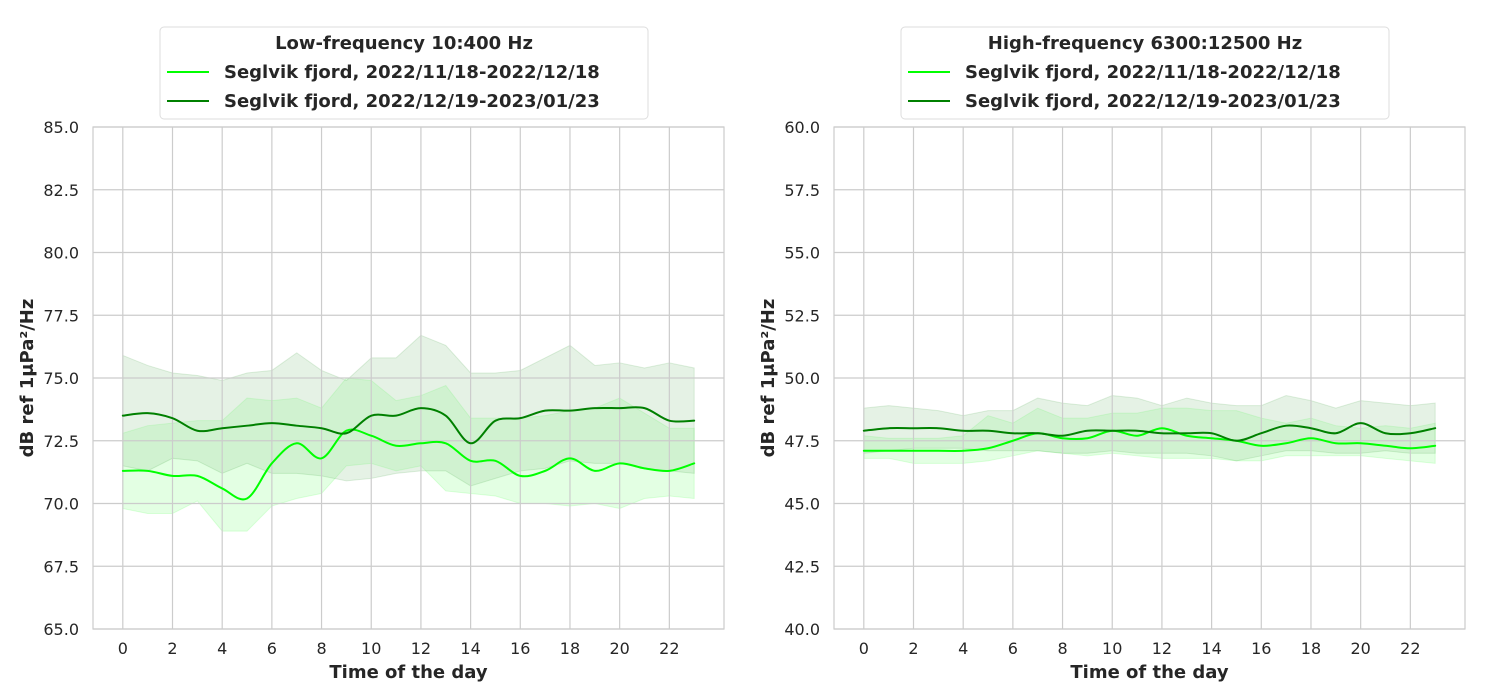 The width and height of the screenshot is (1500, 700). I want to click on y-tick-label: 67.5, so click(61, 566).